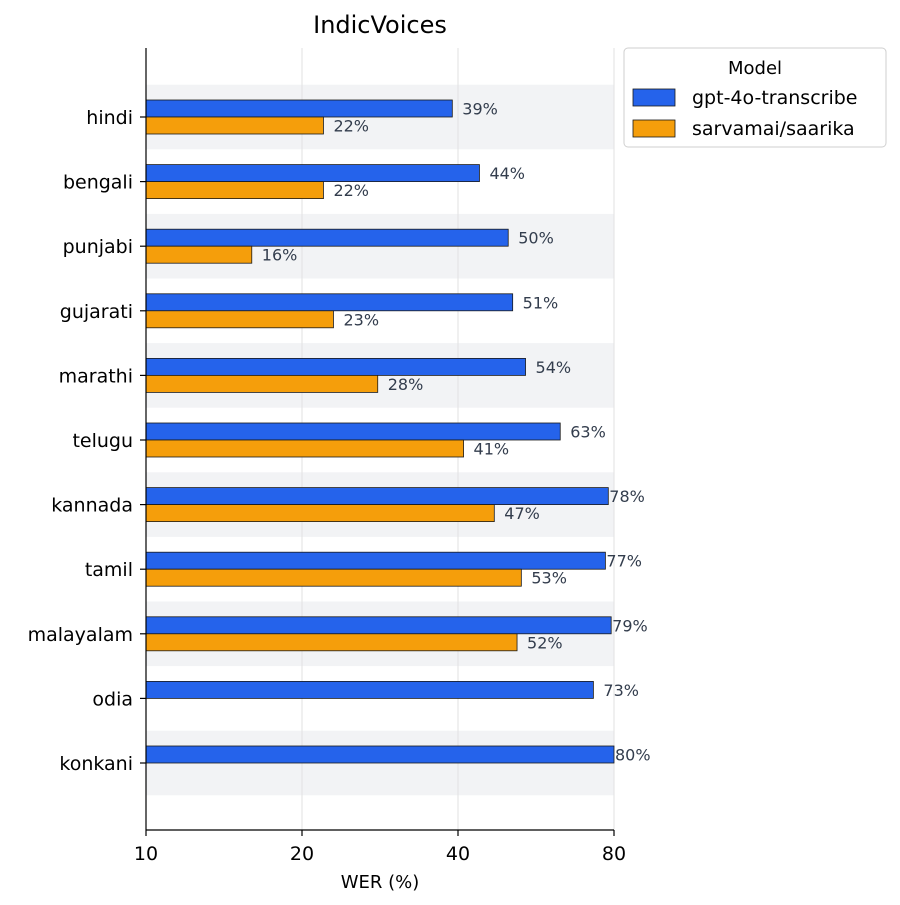  Describe the element at coordinates (545, 642) in the screenshot. I see `data-label-saarika-malayalam: 52%` at that location.